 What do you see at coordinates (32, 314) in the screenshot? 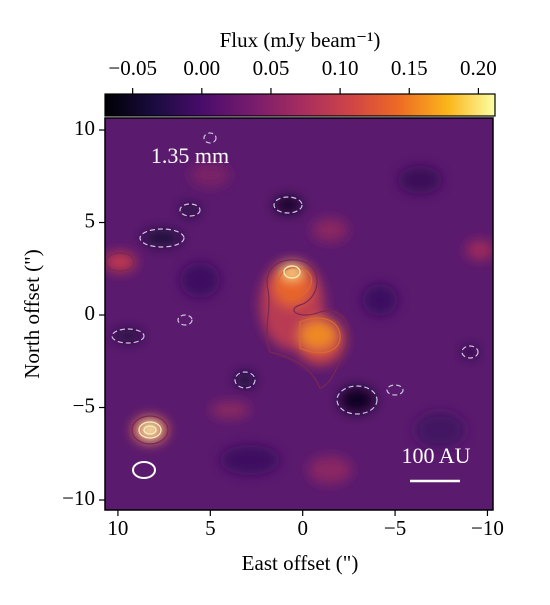
I see `y-axis-label: North offset (")` at bounding box center [32, 314].